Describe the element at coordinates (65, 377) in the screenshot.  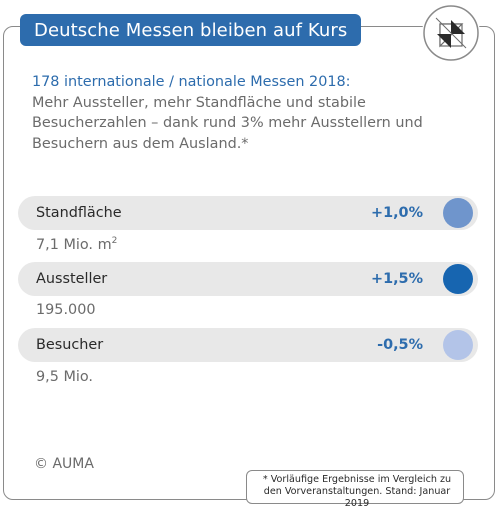
I see `metric-value: 9,5 Mio.` at that location.